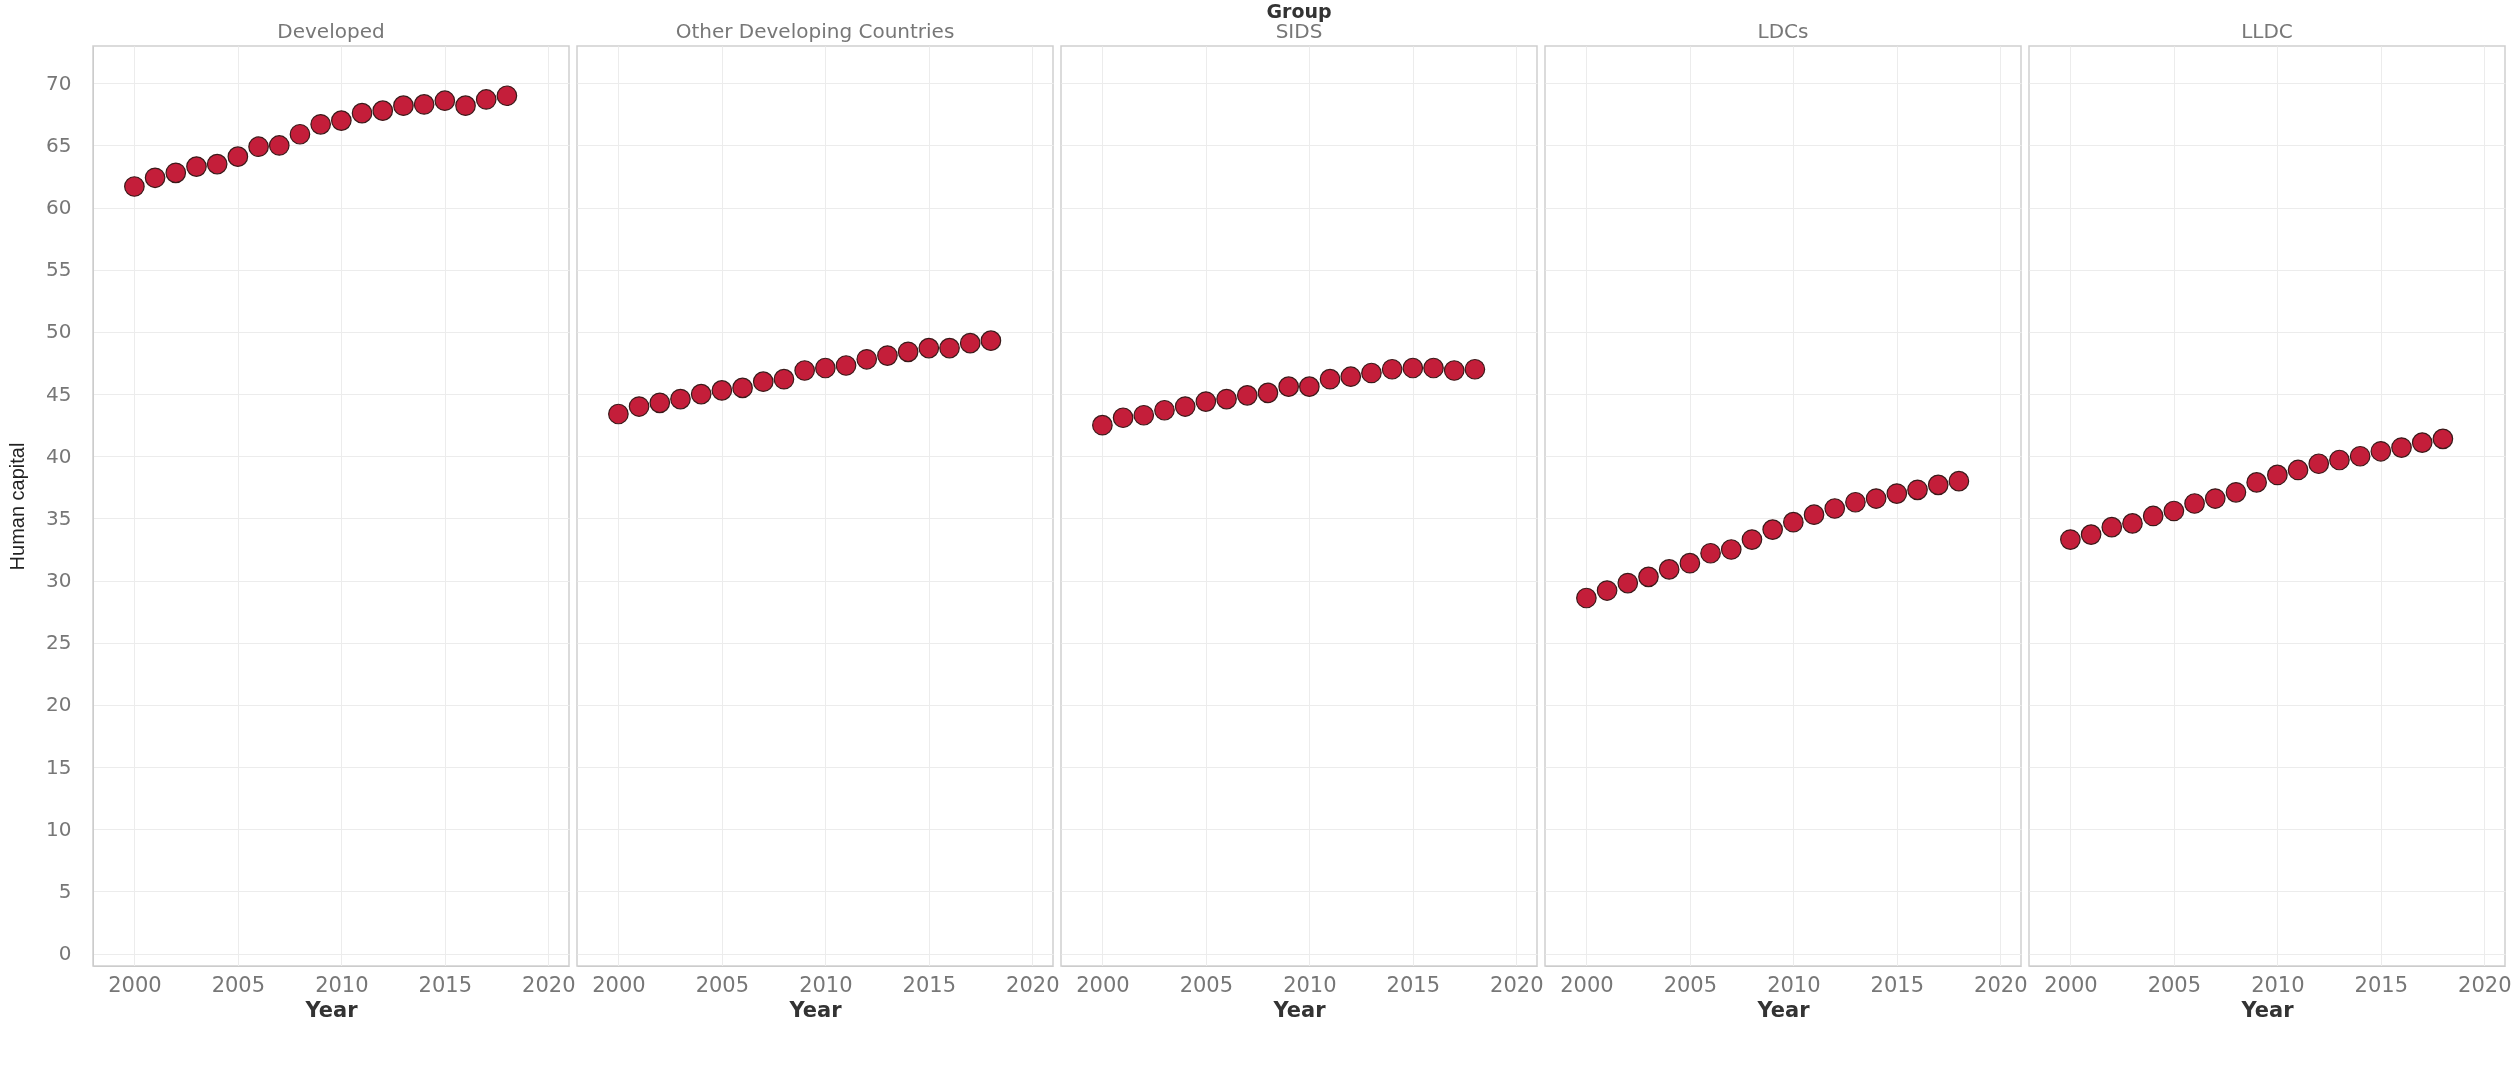 The height and width of the screenshot is (1065, 2520). I want to click on y-tick-label: 25, so click(59, 642).